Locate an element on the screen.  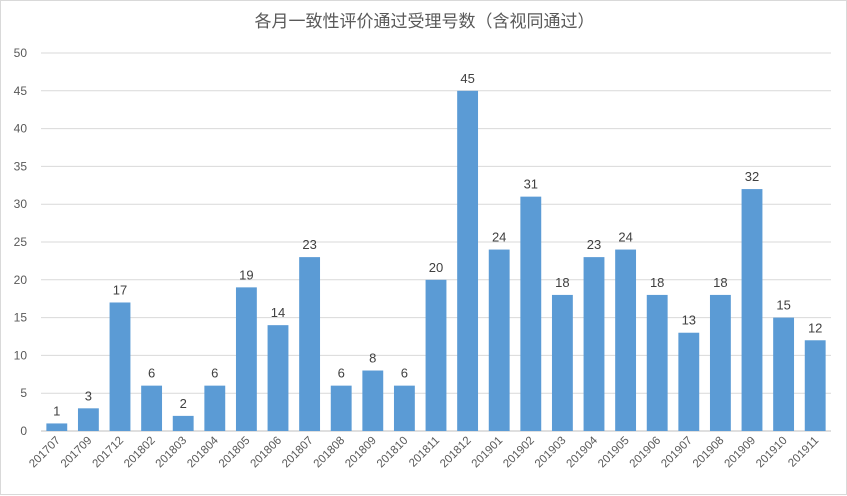
x-tick-label-201910: 201910 is located at coordinates (772, 453).